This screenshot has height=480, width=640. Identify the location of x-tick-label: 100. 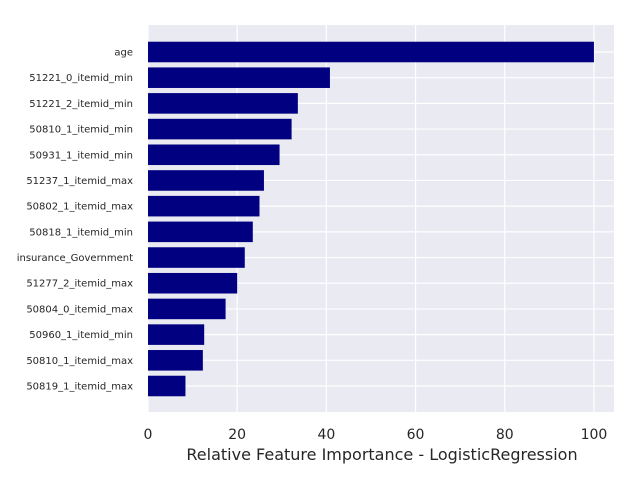
(594, 435).